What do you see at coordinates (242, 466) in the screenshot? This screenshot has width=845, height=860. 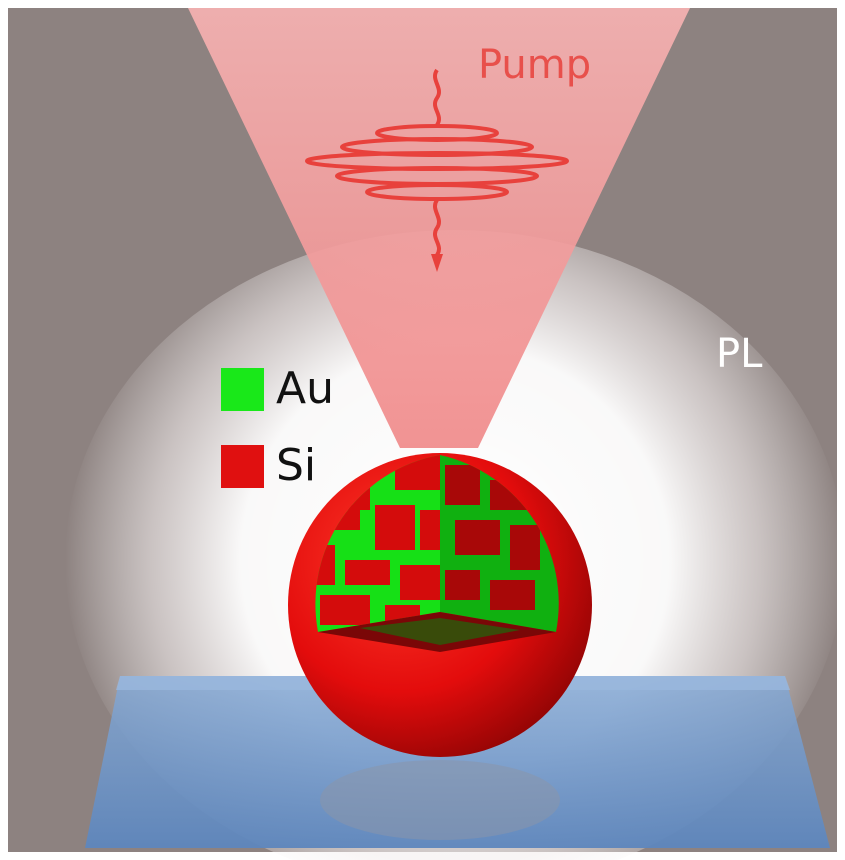 I see `legend-swatch-si` at bounding box center [242, 466].